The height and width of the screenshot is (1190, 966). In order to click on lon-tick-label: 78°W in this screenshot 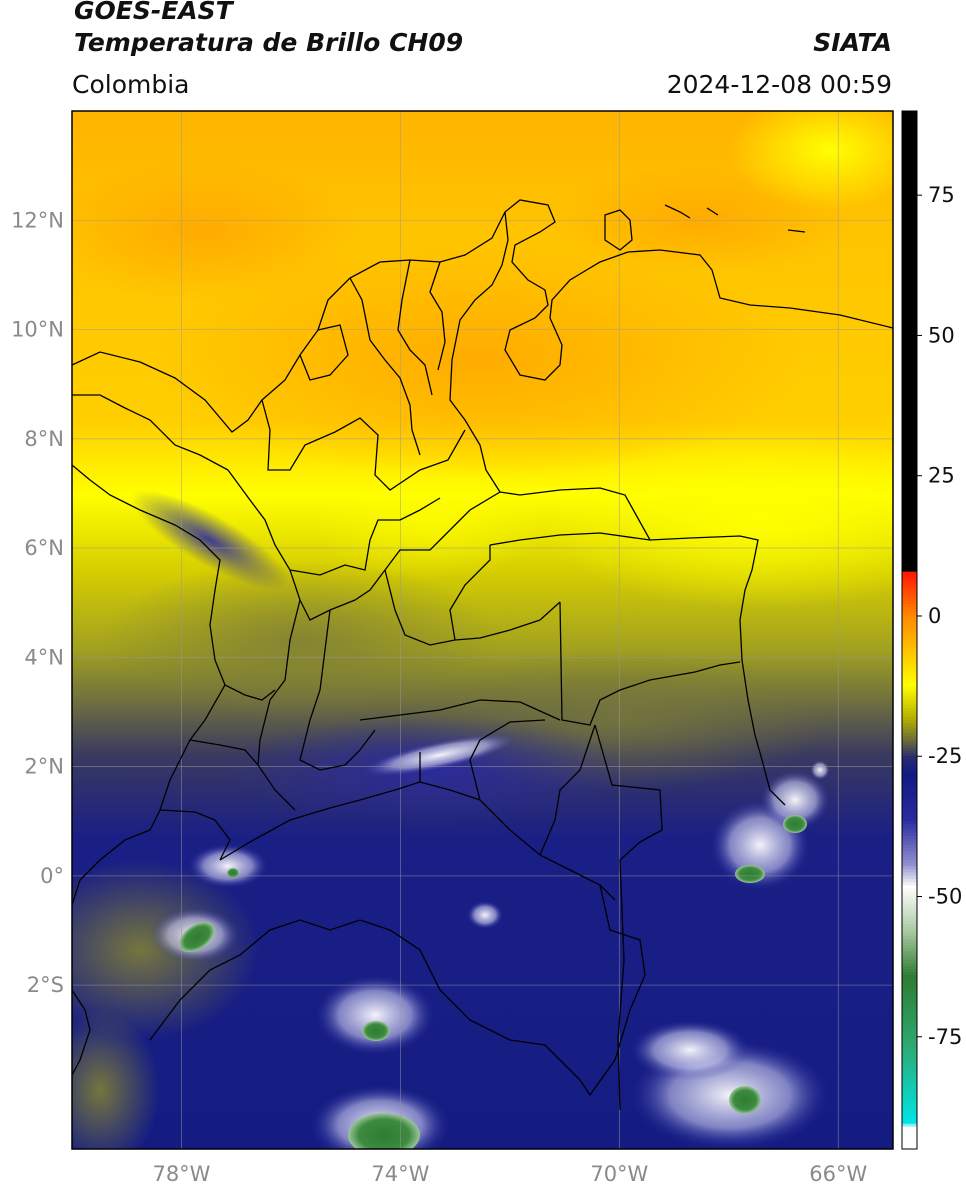, I will do `click(181, 1174)`.